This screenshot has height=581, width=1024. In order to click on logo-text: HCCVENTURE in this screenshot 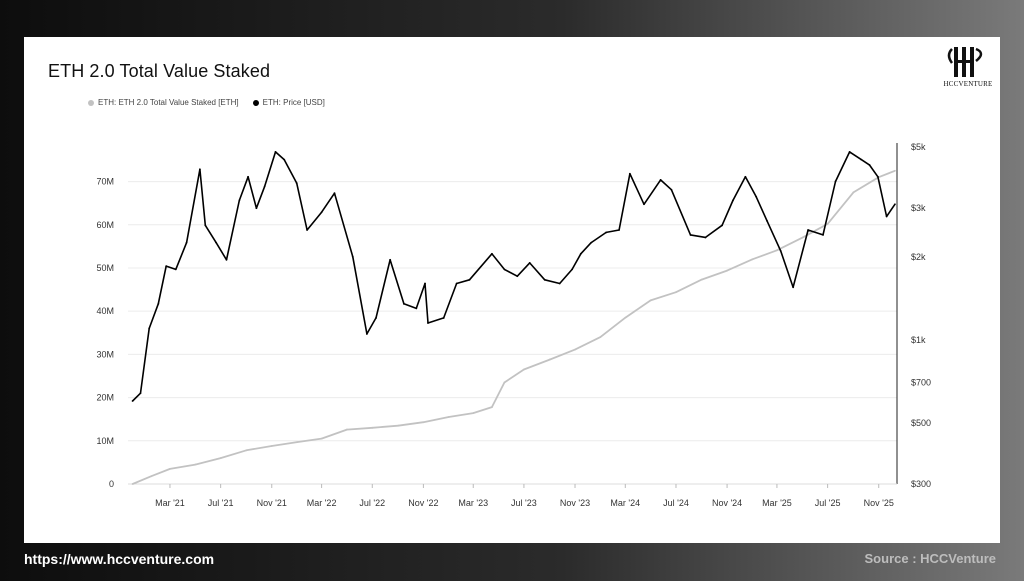, I will do `click(968, 84)`.